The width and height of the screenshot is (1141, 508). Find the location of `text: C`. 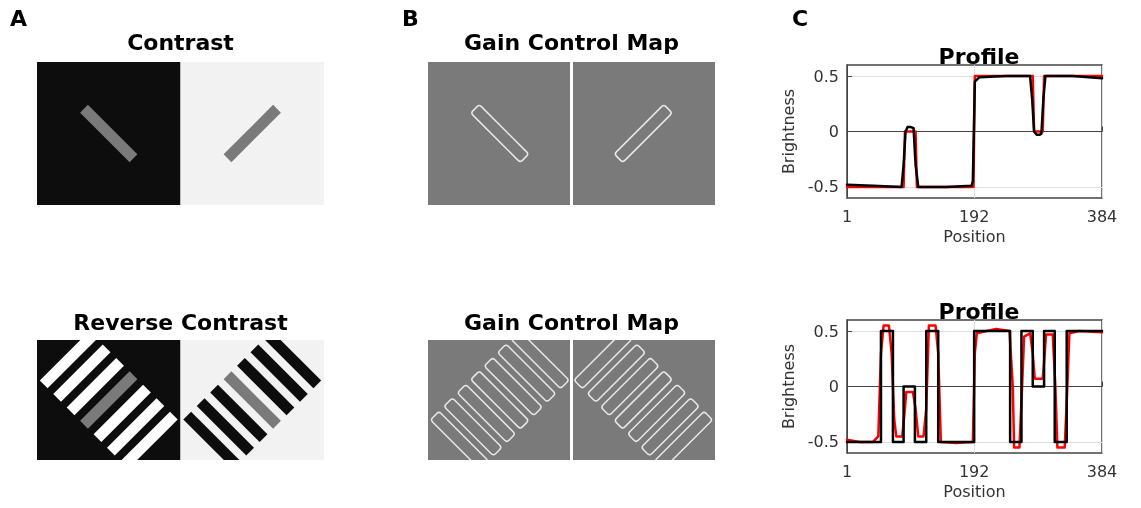

text: C is located at coordinates (800, 18).